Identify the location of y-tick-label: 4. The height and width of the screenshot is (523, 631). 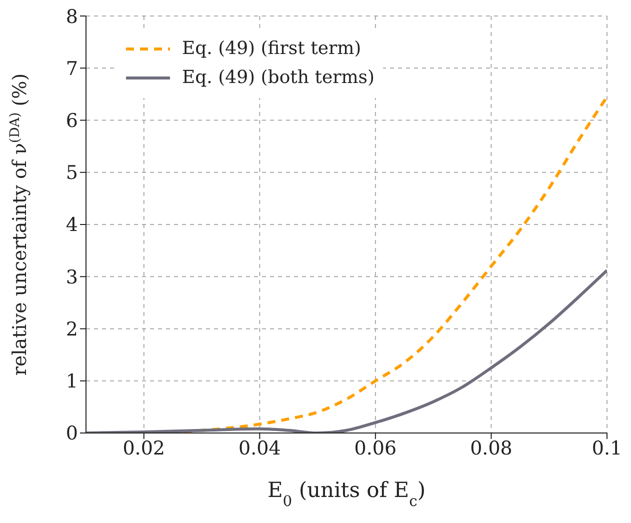
(72, 225).